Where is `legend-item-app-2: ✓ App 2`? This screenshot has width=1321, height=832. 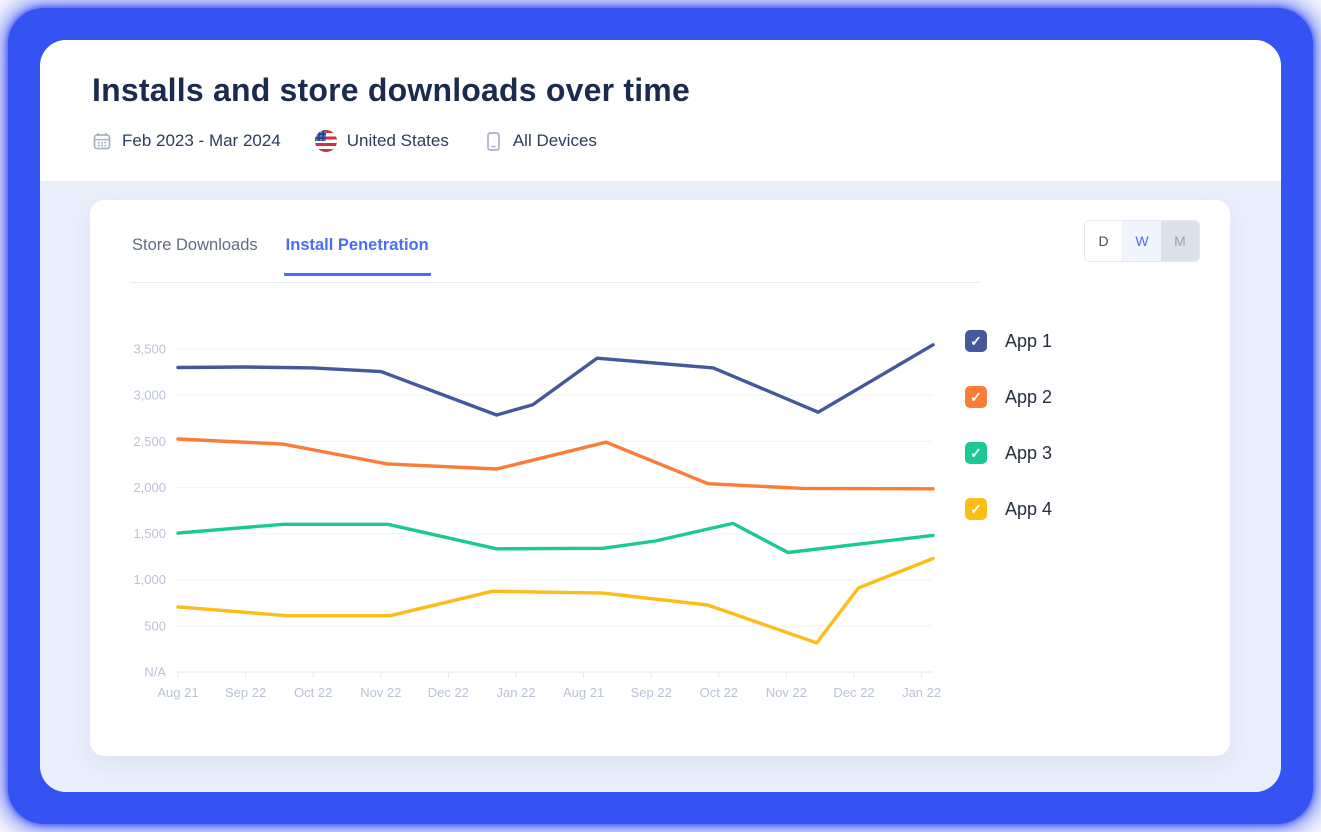
legend-item-app-2: ✓ App 2 is located at coordinates (1008, 397).